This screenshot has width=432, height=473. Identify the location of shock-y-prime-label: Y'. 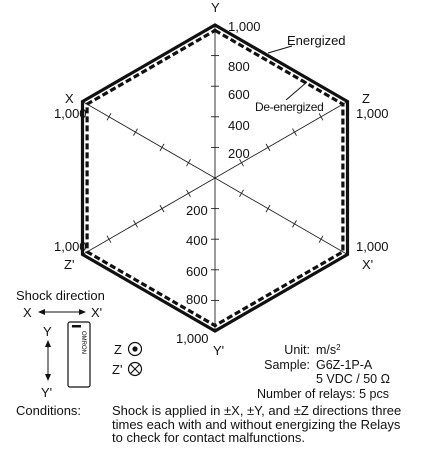
(47, 392).